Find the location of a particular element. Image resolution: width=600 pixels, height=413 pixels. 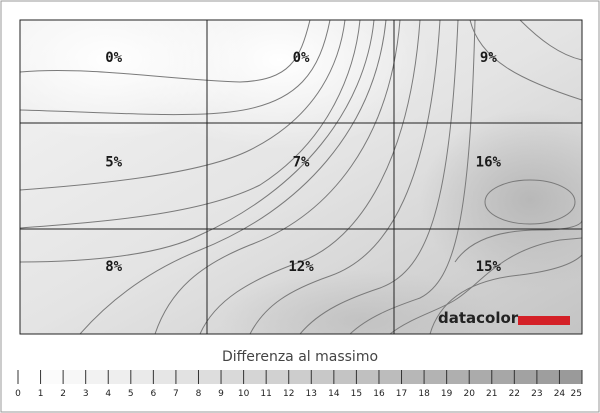

cell-label-r2-c2: 15% is located at coordinates (489, 267).